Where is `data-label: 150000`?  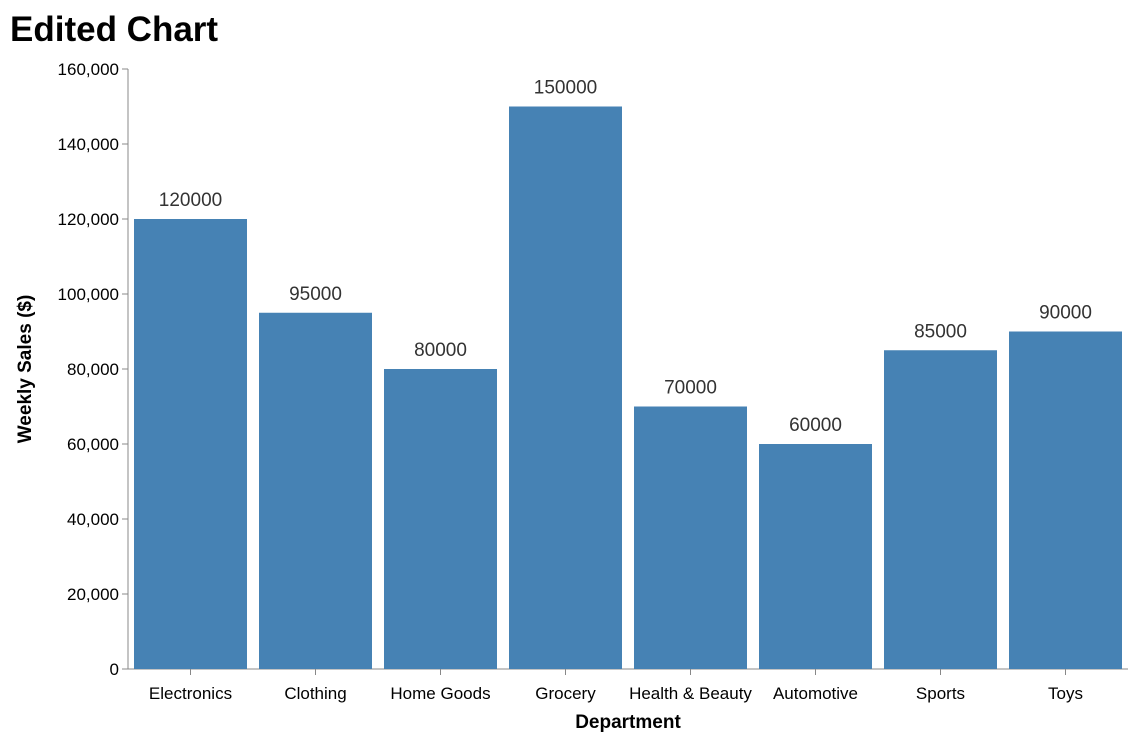 data-label: 150000 is located at coordinates (565, 88).